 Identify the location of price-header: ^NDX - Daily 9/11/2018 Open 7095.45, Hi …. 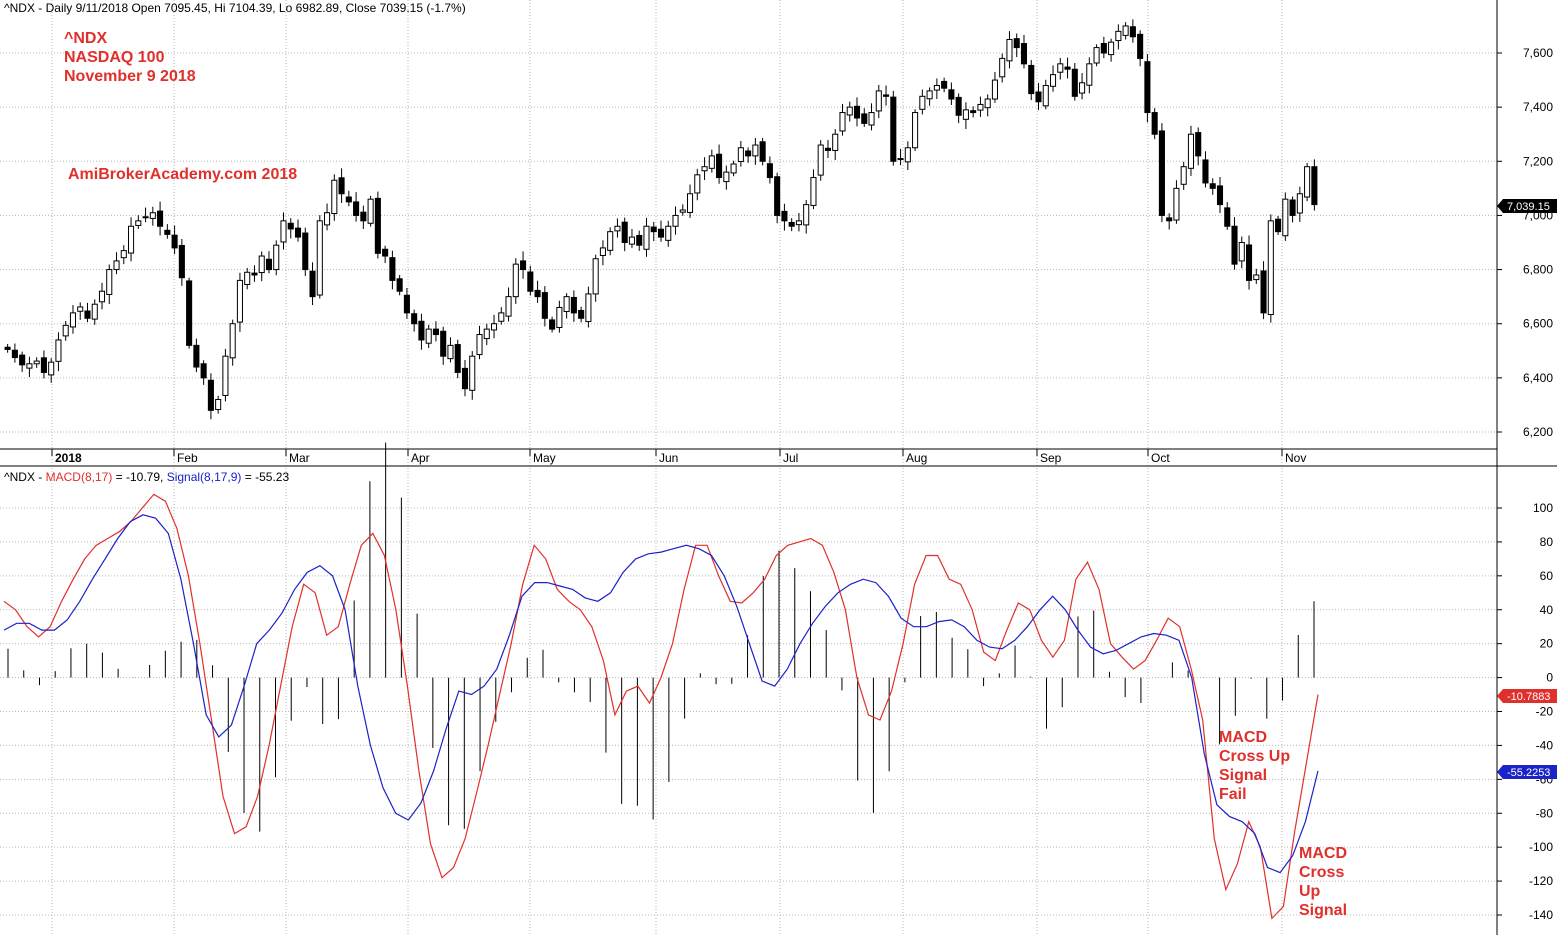
(235, 8).